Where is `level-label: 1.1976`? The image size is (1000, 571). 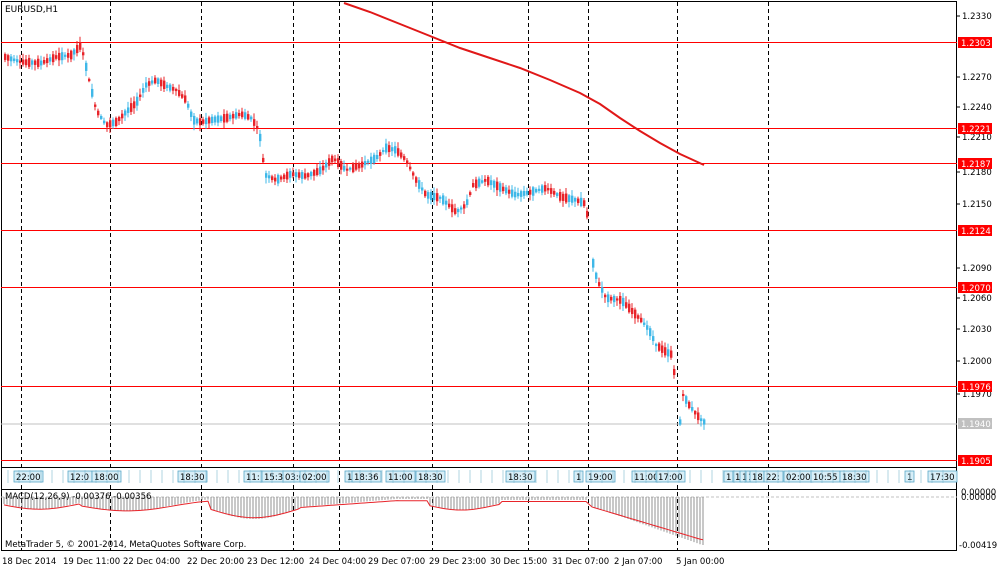
level-label: 1.1976 is located at coordinates (975, 387).